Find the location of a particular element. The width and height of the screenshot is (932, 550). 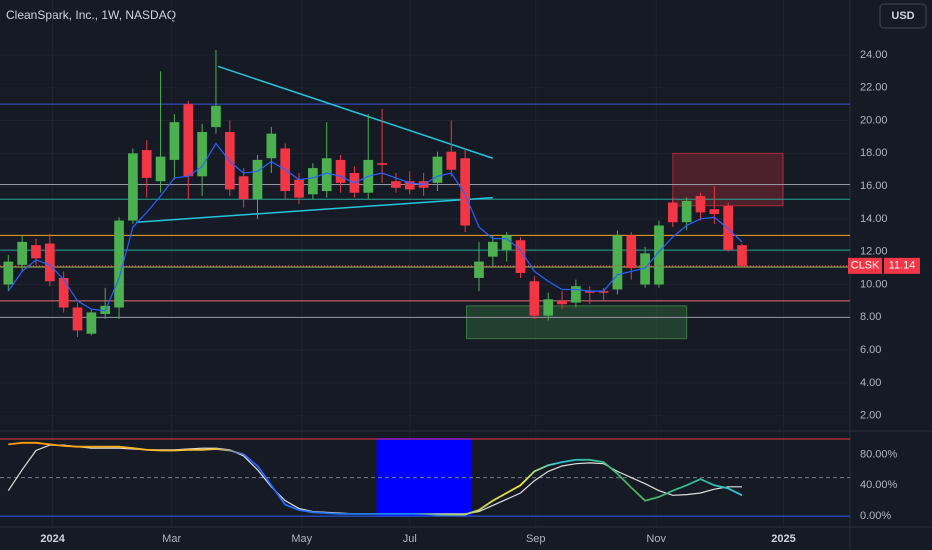

symbol-label: CLSK is located at coordinates (865, 266).